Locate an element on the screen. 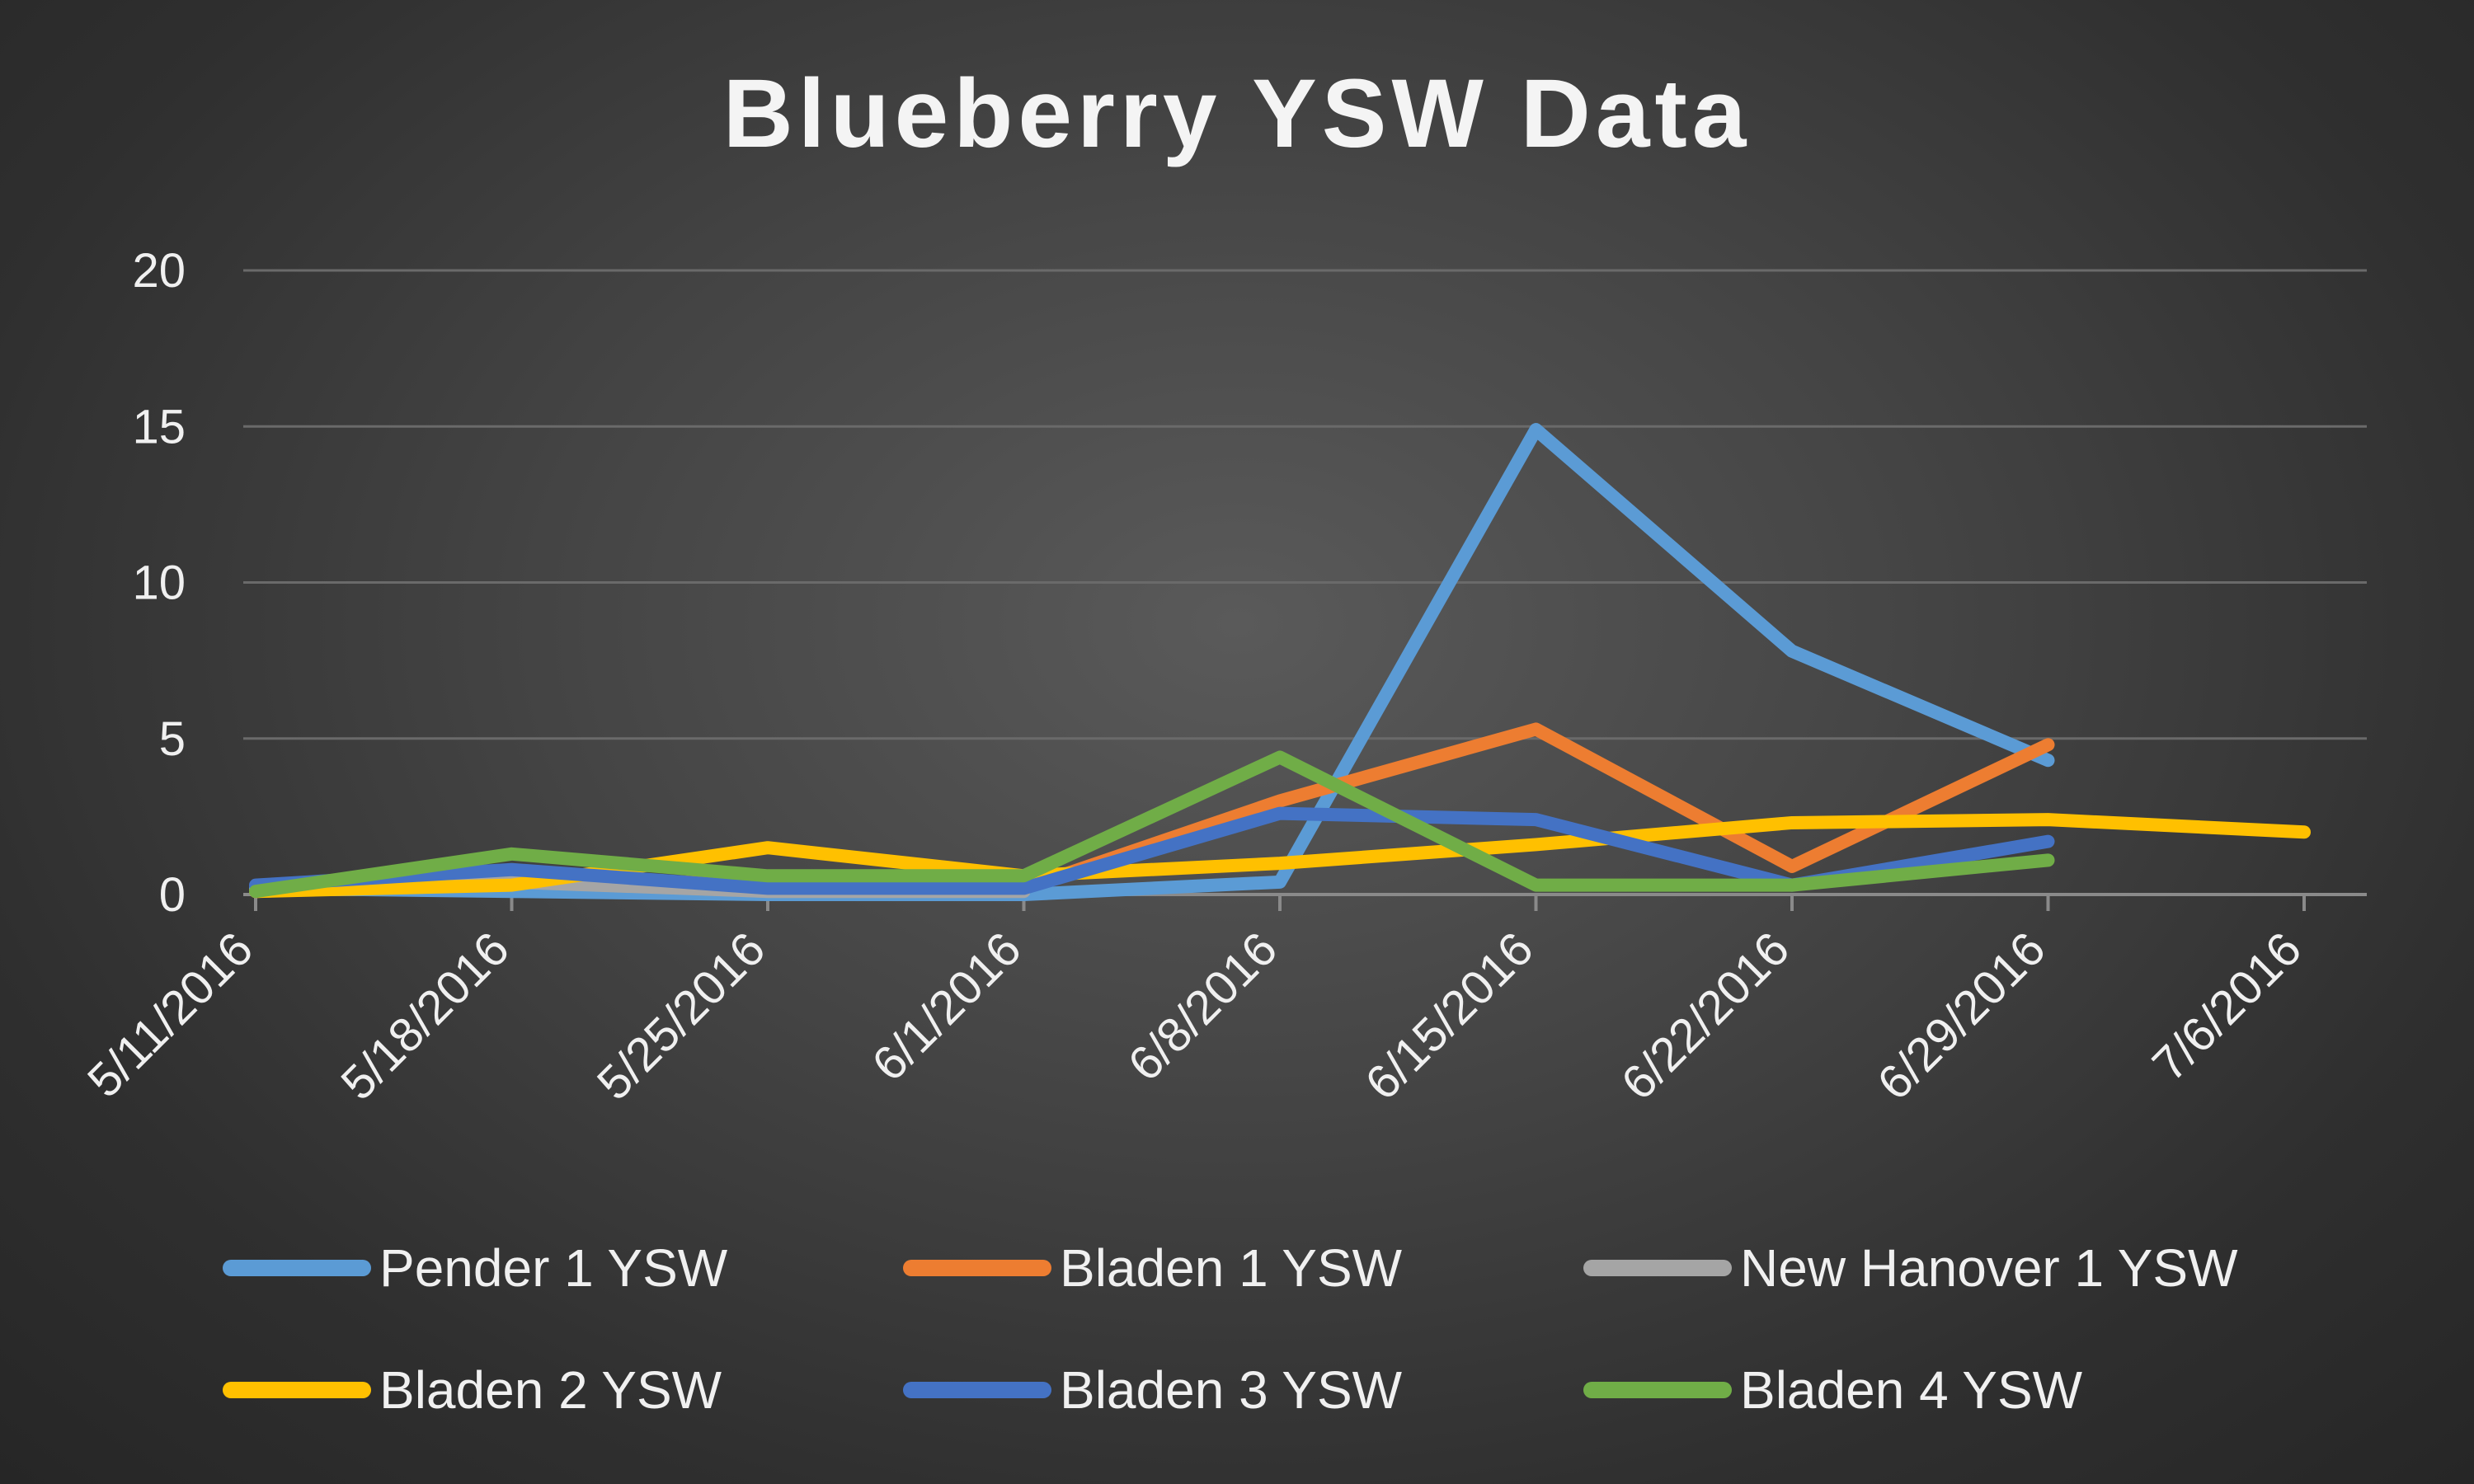 This screenshot has height=1484, width=2474. y-tick-label: 10 is located at coordinates (159, 583).